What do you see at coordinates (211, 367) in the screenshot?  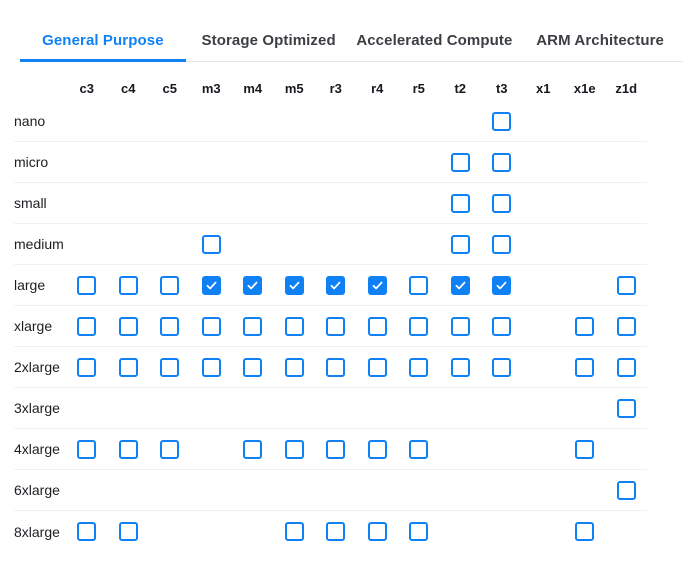 I see `checkbox-m3-2xlarge` at bounding box center [211, 367].